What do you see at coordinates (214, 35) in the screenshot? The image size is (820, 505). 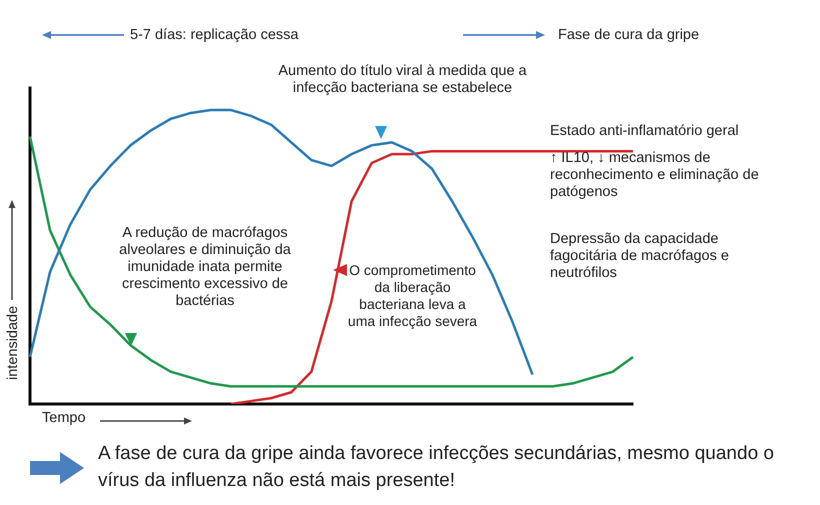 I see `text: 5-7 días: replicação cessa` at bounding box center [214, 35].